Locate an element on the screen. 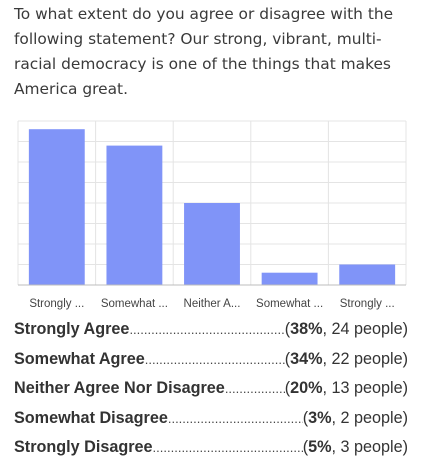 This screenshot has height=472, width=422. result-row-strongly-disagree: Strongly Disagree (5%, 3 people) is located at coordinates (211, 453).